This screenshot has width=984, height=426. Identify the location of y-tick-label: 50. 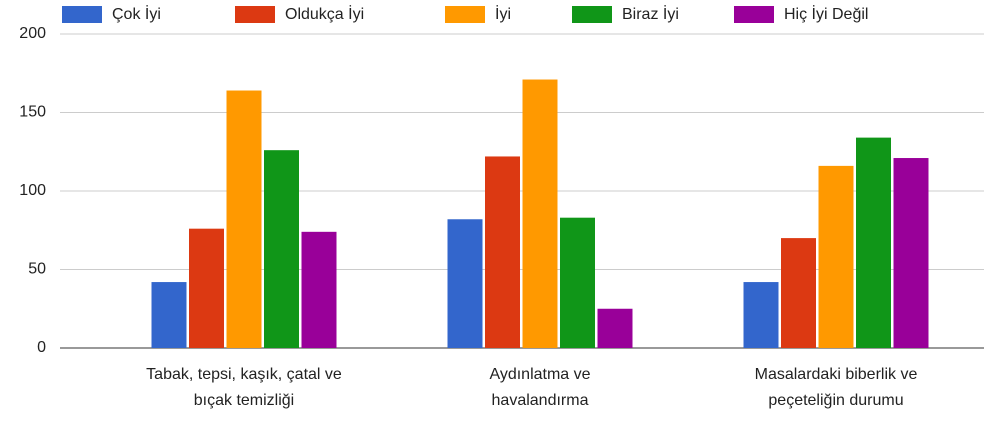
(37, 269).